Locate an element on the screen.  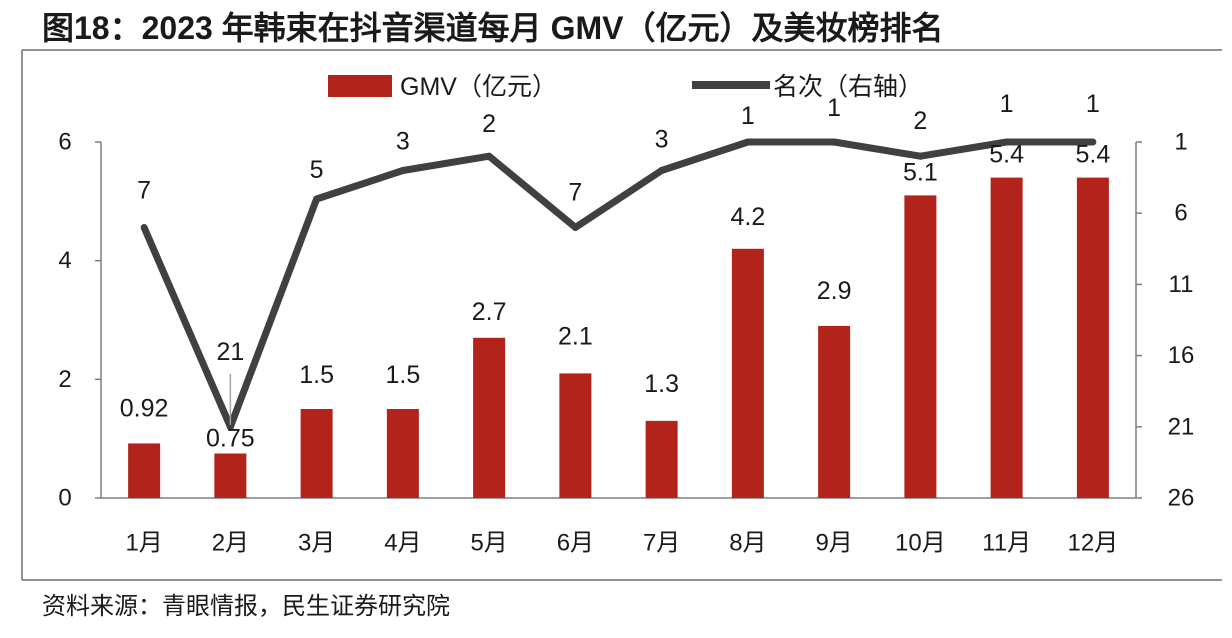
y-right-tick-label: 1 is located at coordinates (1180, 142).